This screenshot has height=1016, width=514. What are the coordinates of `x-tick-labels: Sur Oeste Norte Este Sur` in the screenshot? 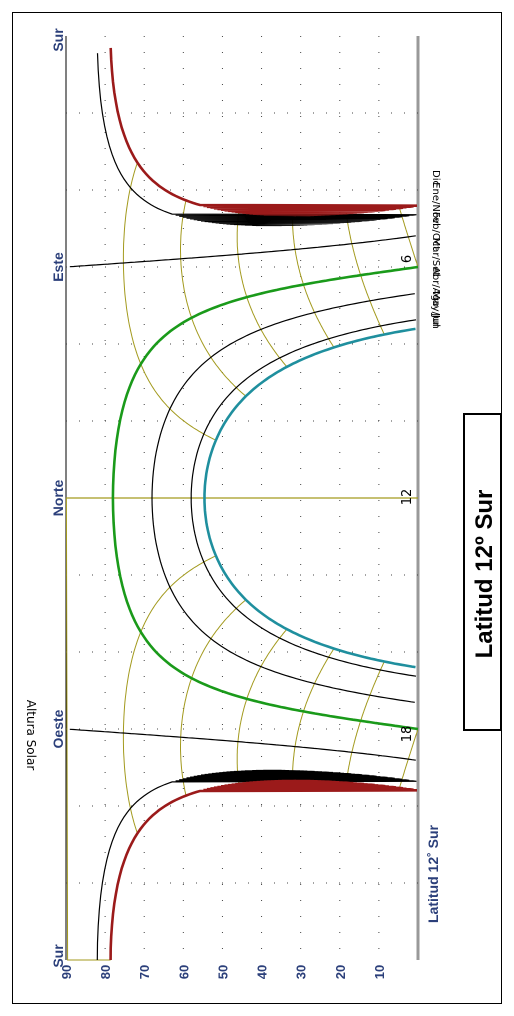 It's located at (58, 498).